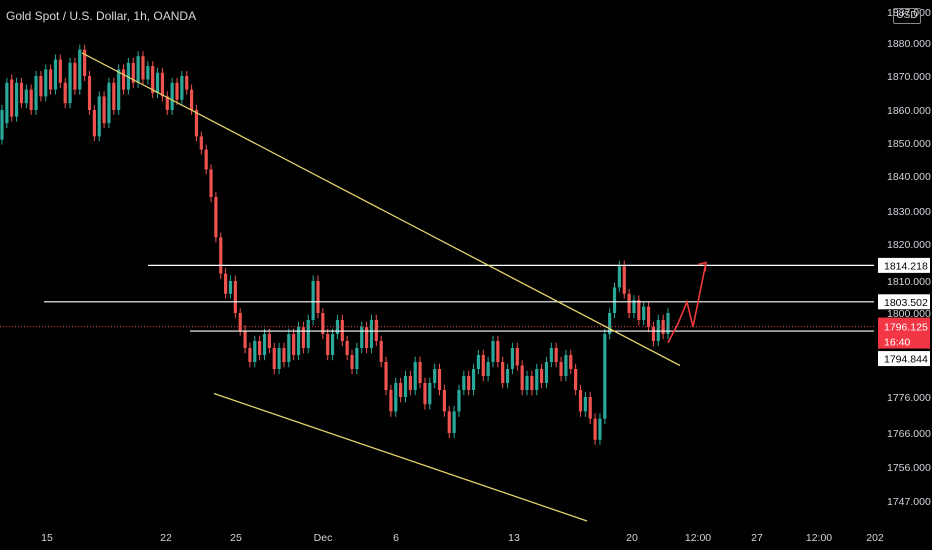 Image resolution: width=932 pixels, height=550 pixels. Describe the element at coordinates (909, 468) in the screenshot. I see `price-tick-label: 1756.000` at that location.